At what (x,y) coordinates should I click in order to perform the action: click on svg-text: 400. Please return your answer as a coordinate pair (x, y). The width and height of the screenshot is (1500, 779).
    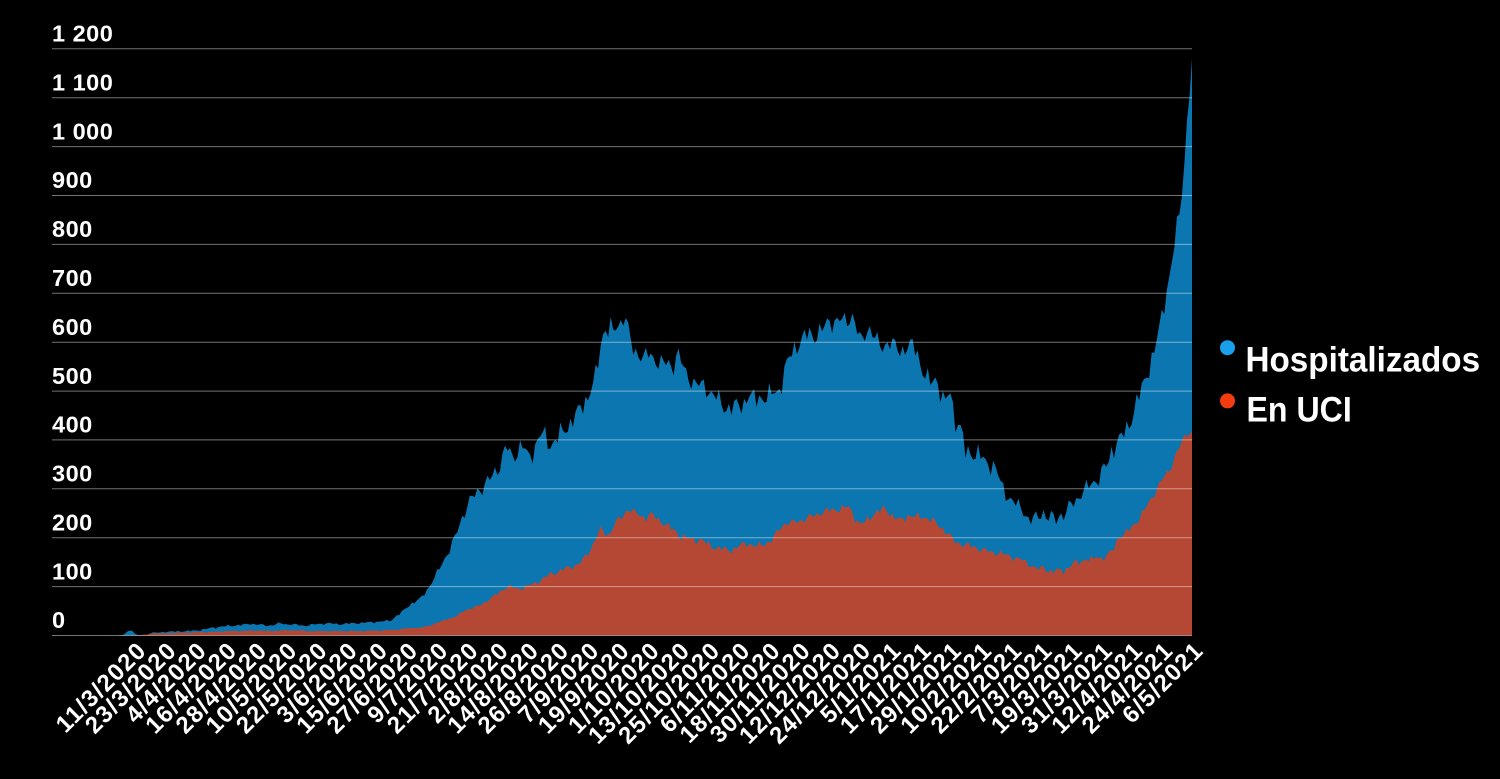
    Looking at the image, I should click on (72, 425).